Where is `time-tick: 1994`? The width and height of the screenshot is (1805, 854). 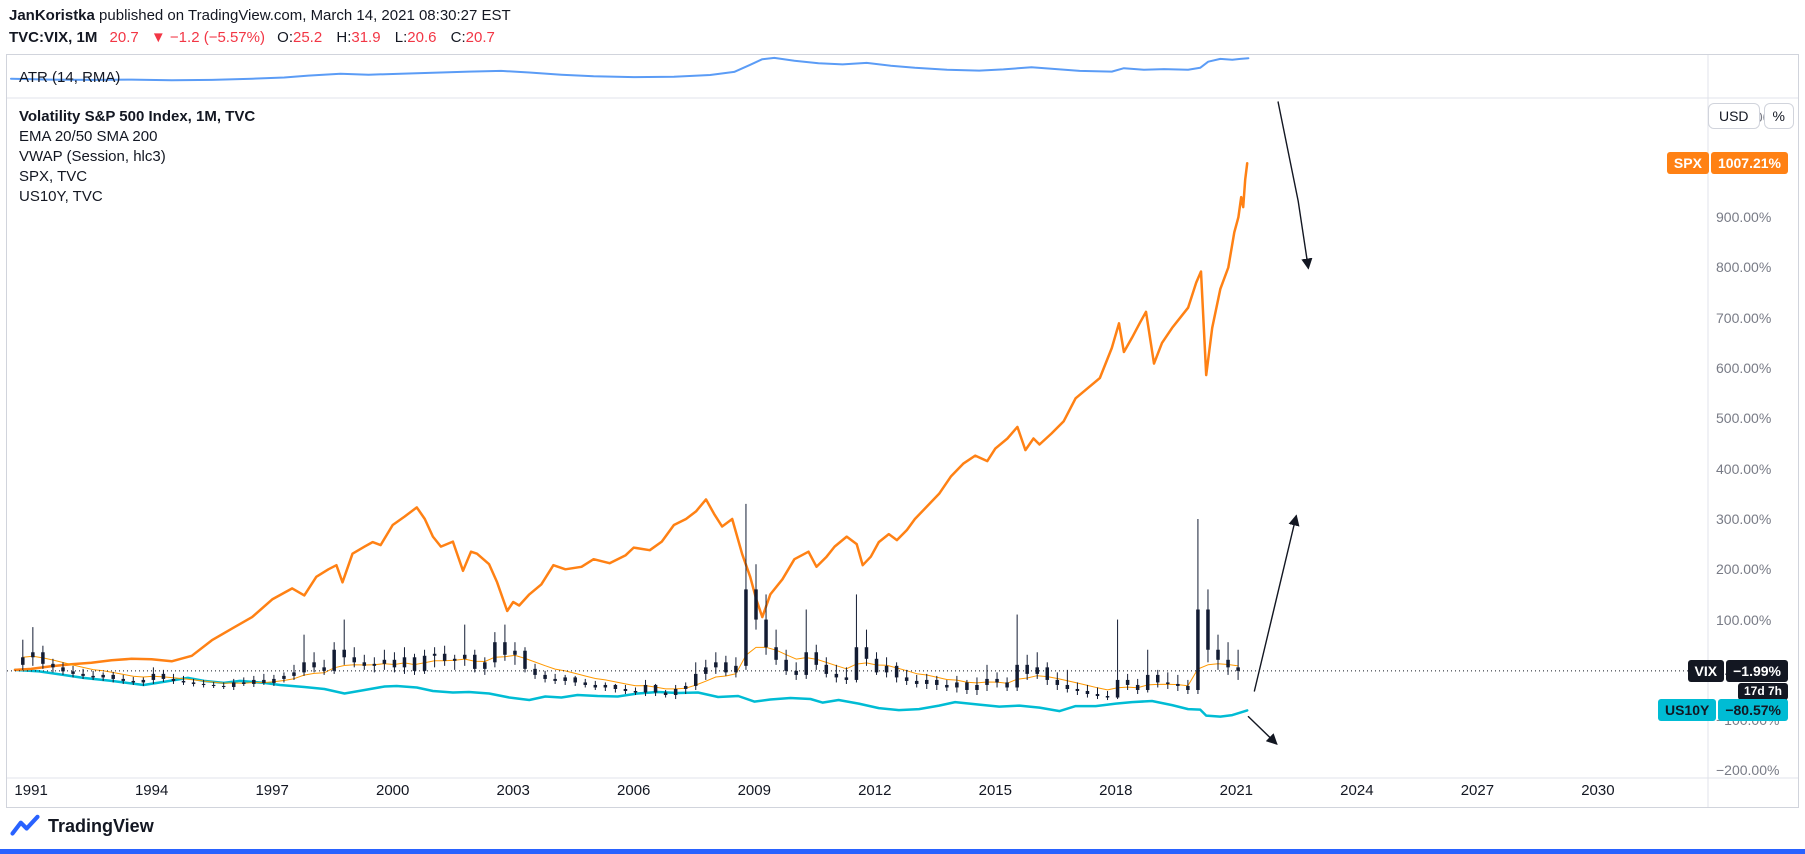 time-tick: 1994 is located at coordinates (151, 790).